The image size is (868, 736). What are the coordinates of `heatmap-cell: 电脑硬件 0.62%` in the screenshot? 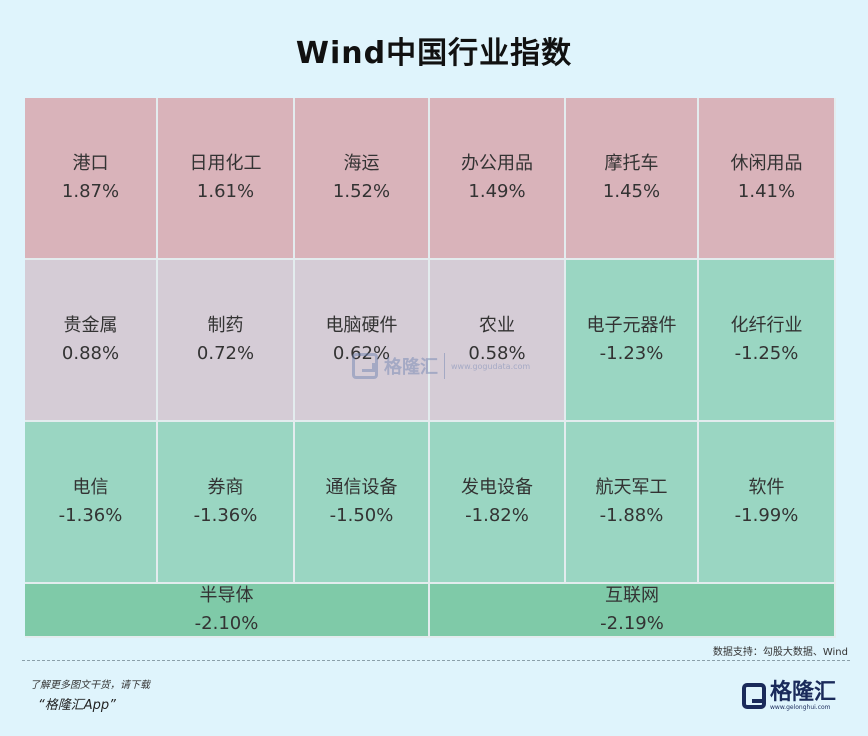 It's located at (362, 341).